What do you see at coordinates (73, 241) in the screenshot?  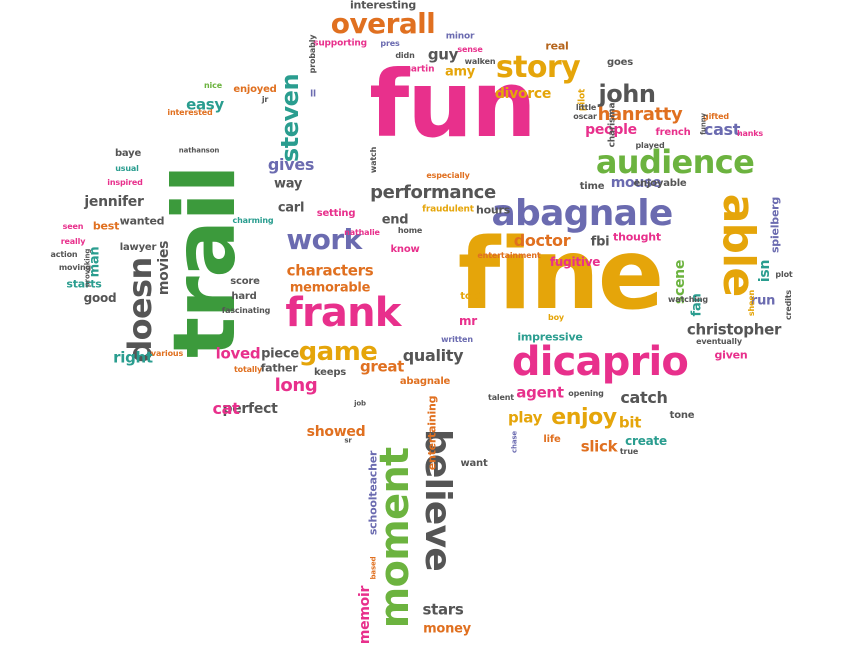 I see `word: really` at bounding box center [73, 241].